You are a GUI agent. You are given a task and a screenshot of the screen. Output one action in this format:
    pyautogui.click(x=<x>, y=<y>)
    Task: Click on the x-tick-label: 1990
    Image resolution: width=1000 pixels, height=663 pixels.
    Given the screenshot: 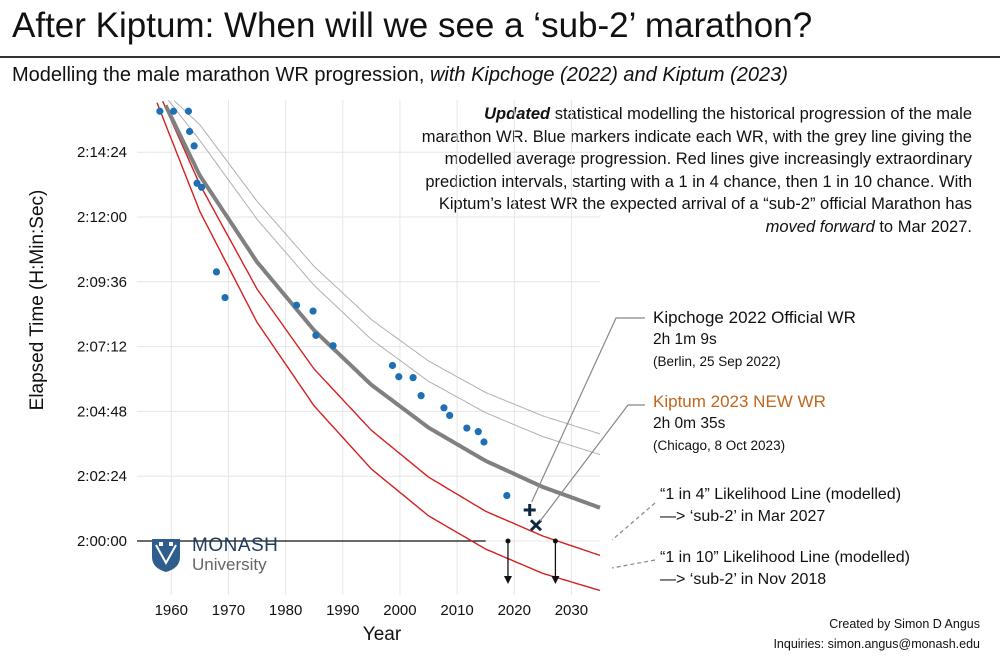 What is the action you would take?
    pyautogui.click(x=342, y=610)
    